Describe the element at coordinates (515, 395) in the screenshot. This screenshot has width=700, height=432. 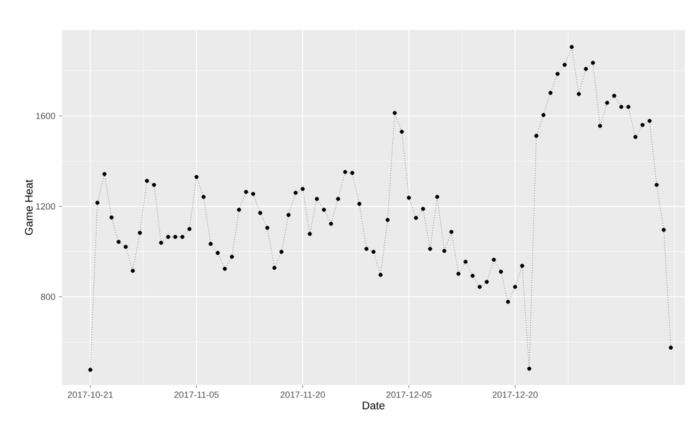
I see `x-tick-label: 2017-12-20` at that location.